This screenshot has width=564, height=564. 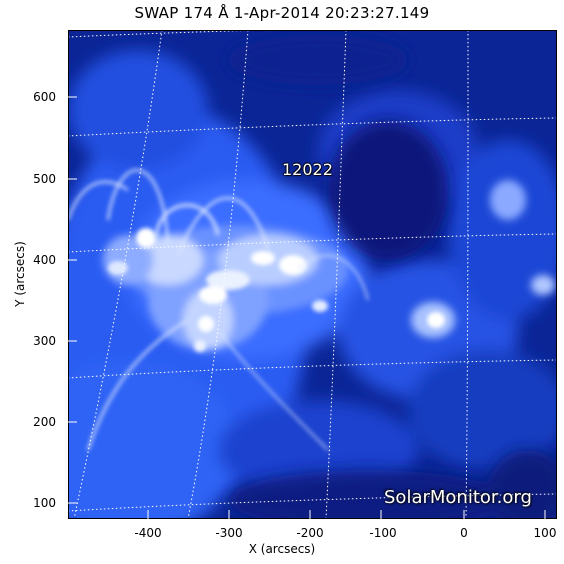 What do you see at coordinates (44, 179) in the screenshot?
I see `y-tick-label: 500` at bounding box center [44, 179].